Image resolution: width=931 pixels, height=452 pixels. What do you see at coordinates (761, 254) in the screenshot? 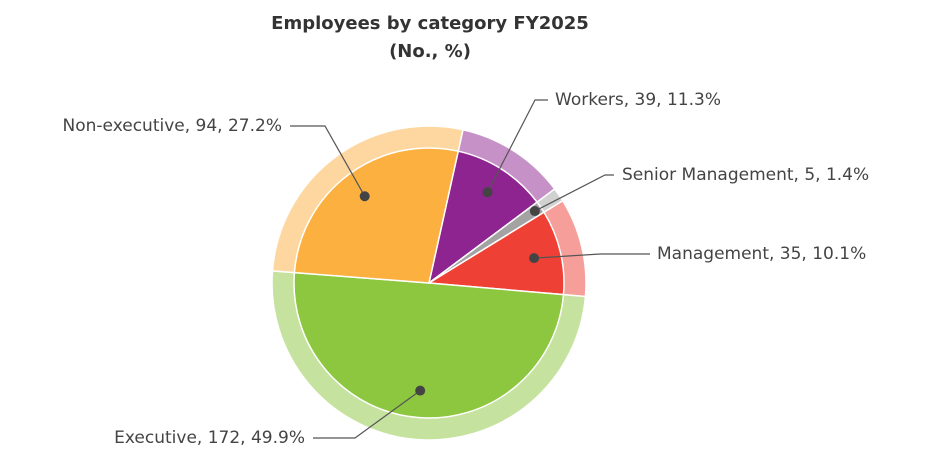
I see `data-label: Management, 35, 10.1%` at bounding box center [761, 254].